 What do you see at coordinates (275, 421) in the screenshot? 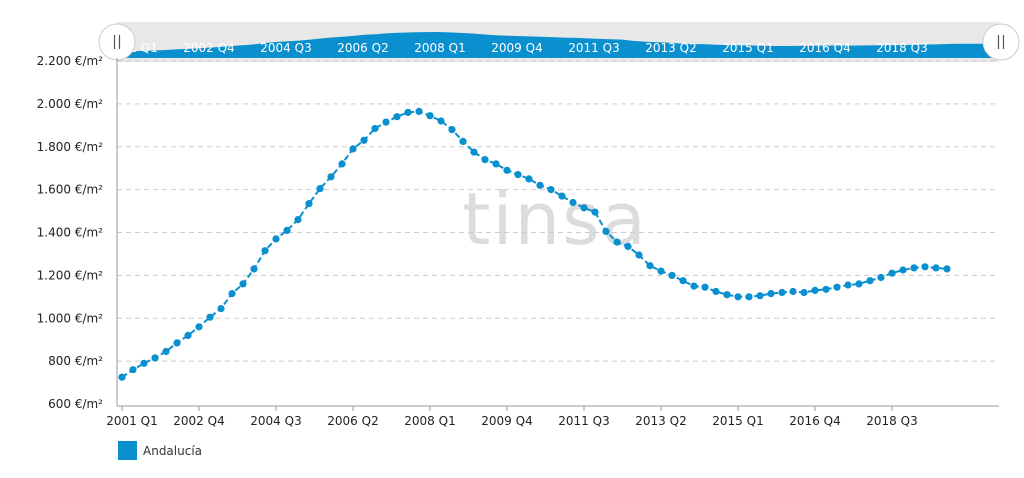
I see `x-tick-label: 2004 Q3` at bounding box center [275, 421].